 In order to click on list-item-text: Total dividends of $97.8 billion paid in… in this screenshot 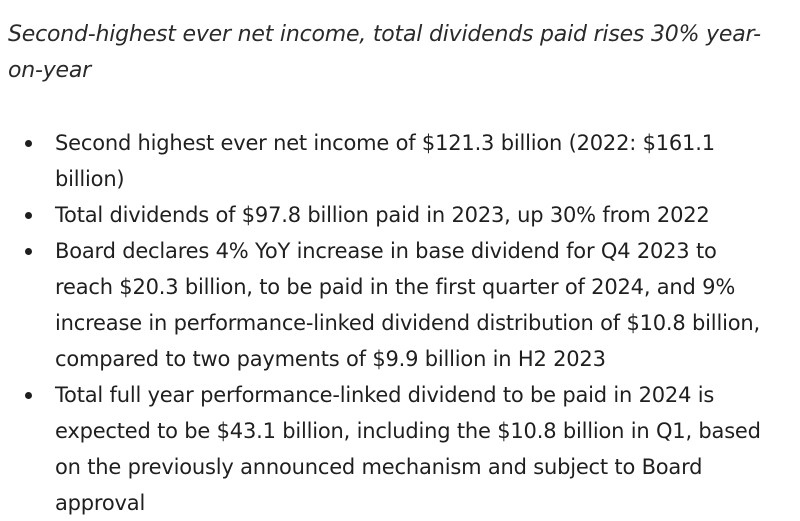, I will do `click(382, 215)`.